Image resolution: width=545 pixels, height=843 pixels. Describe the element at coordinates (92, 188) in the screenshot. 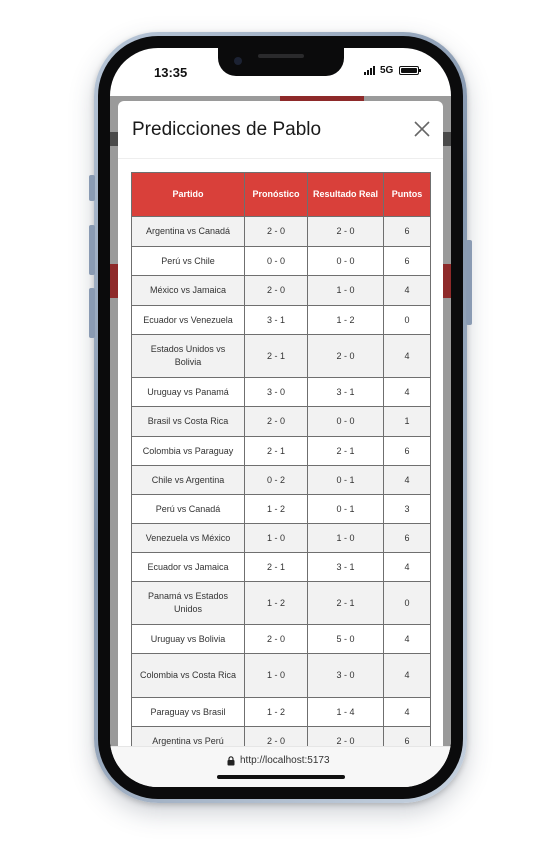

I see `phone-action-button` at that location.